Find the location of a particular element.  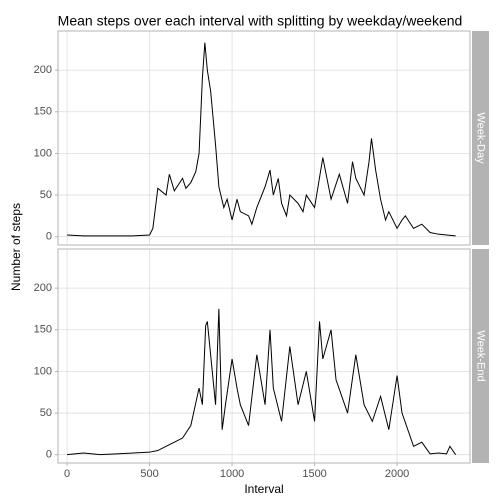

x-tick-label: 1000 is located at coordinates (232, 474).